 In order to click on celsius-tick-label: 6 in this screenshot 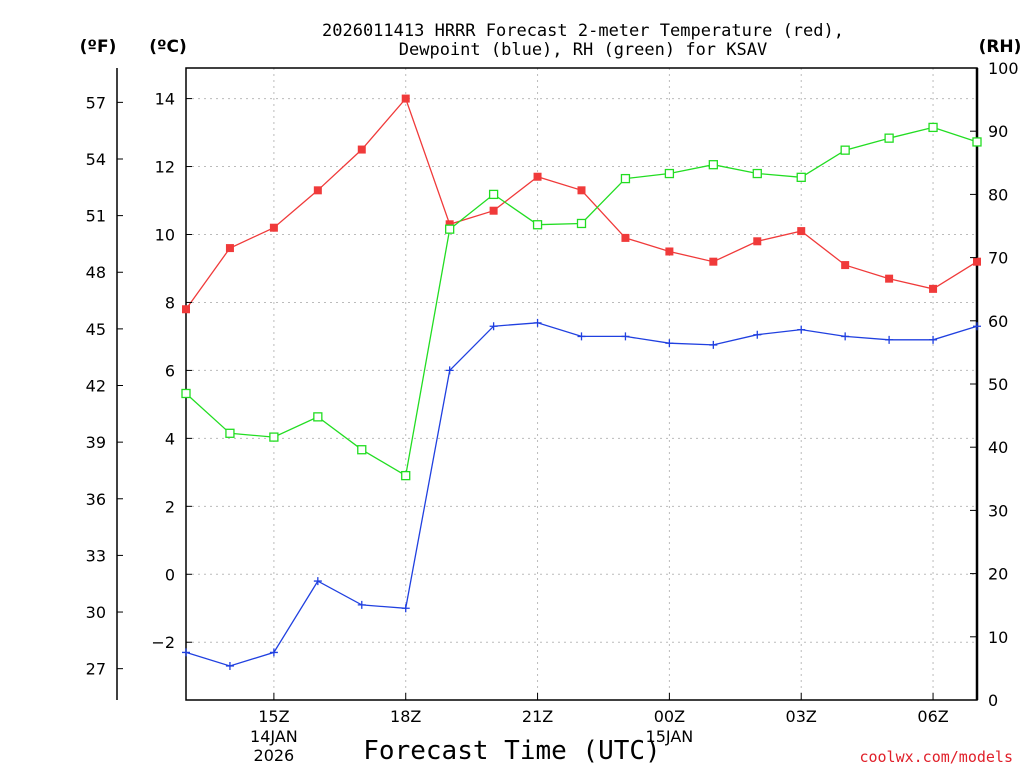, I will do `click(170, 370)`.